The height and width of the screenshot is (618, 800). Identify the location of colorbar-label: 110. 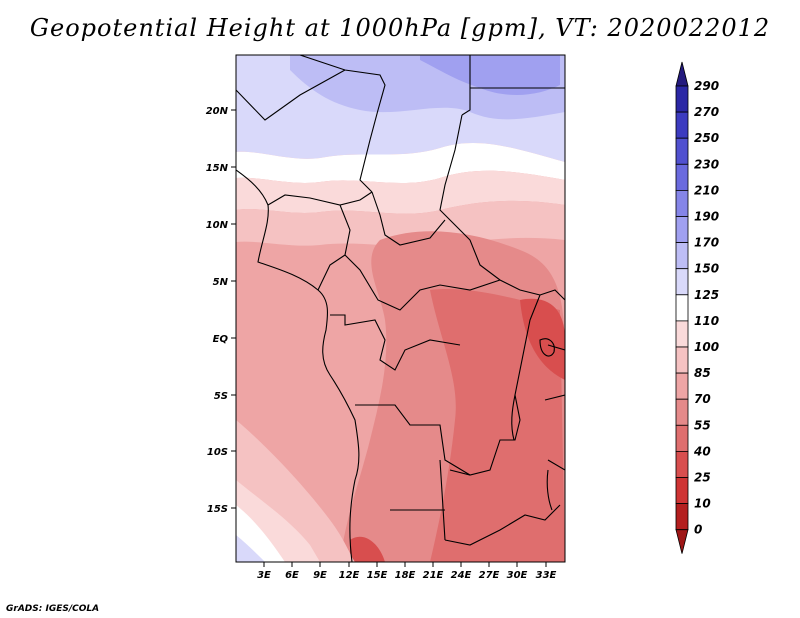
(706, 321).